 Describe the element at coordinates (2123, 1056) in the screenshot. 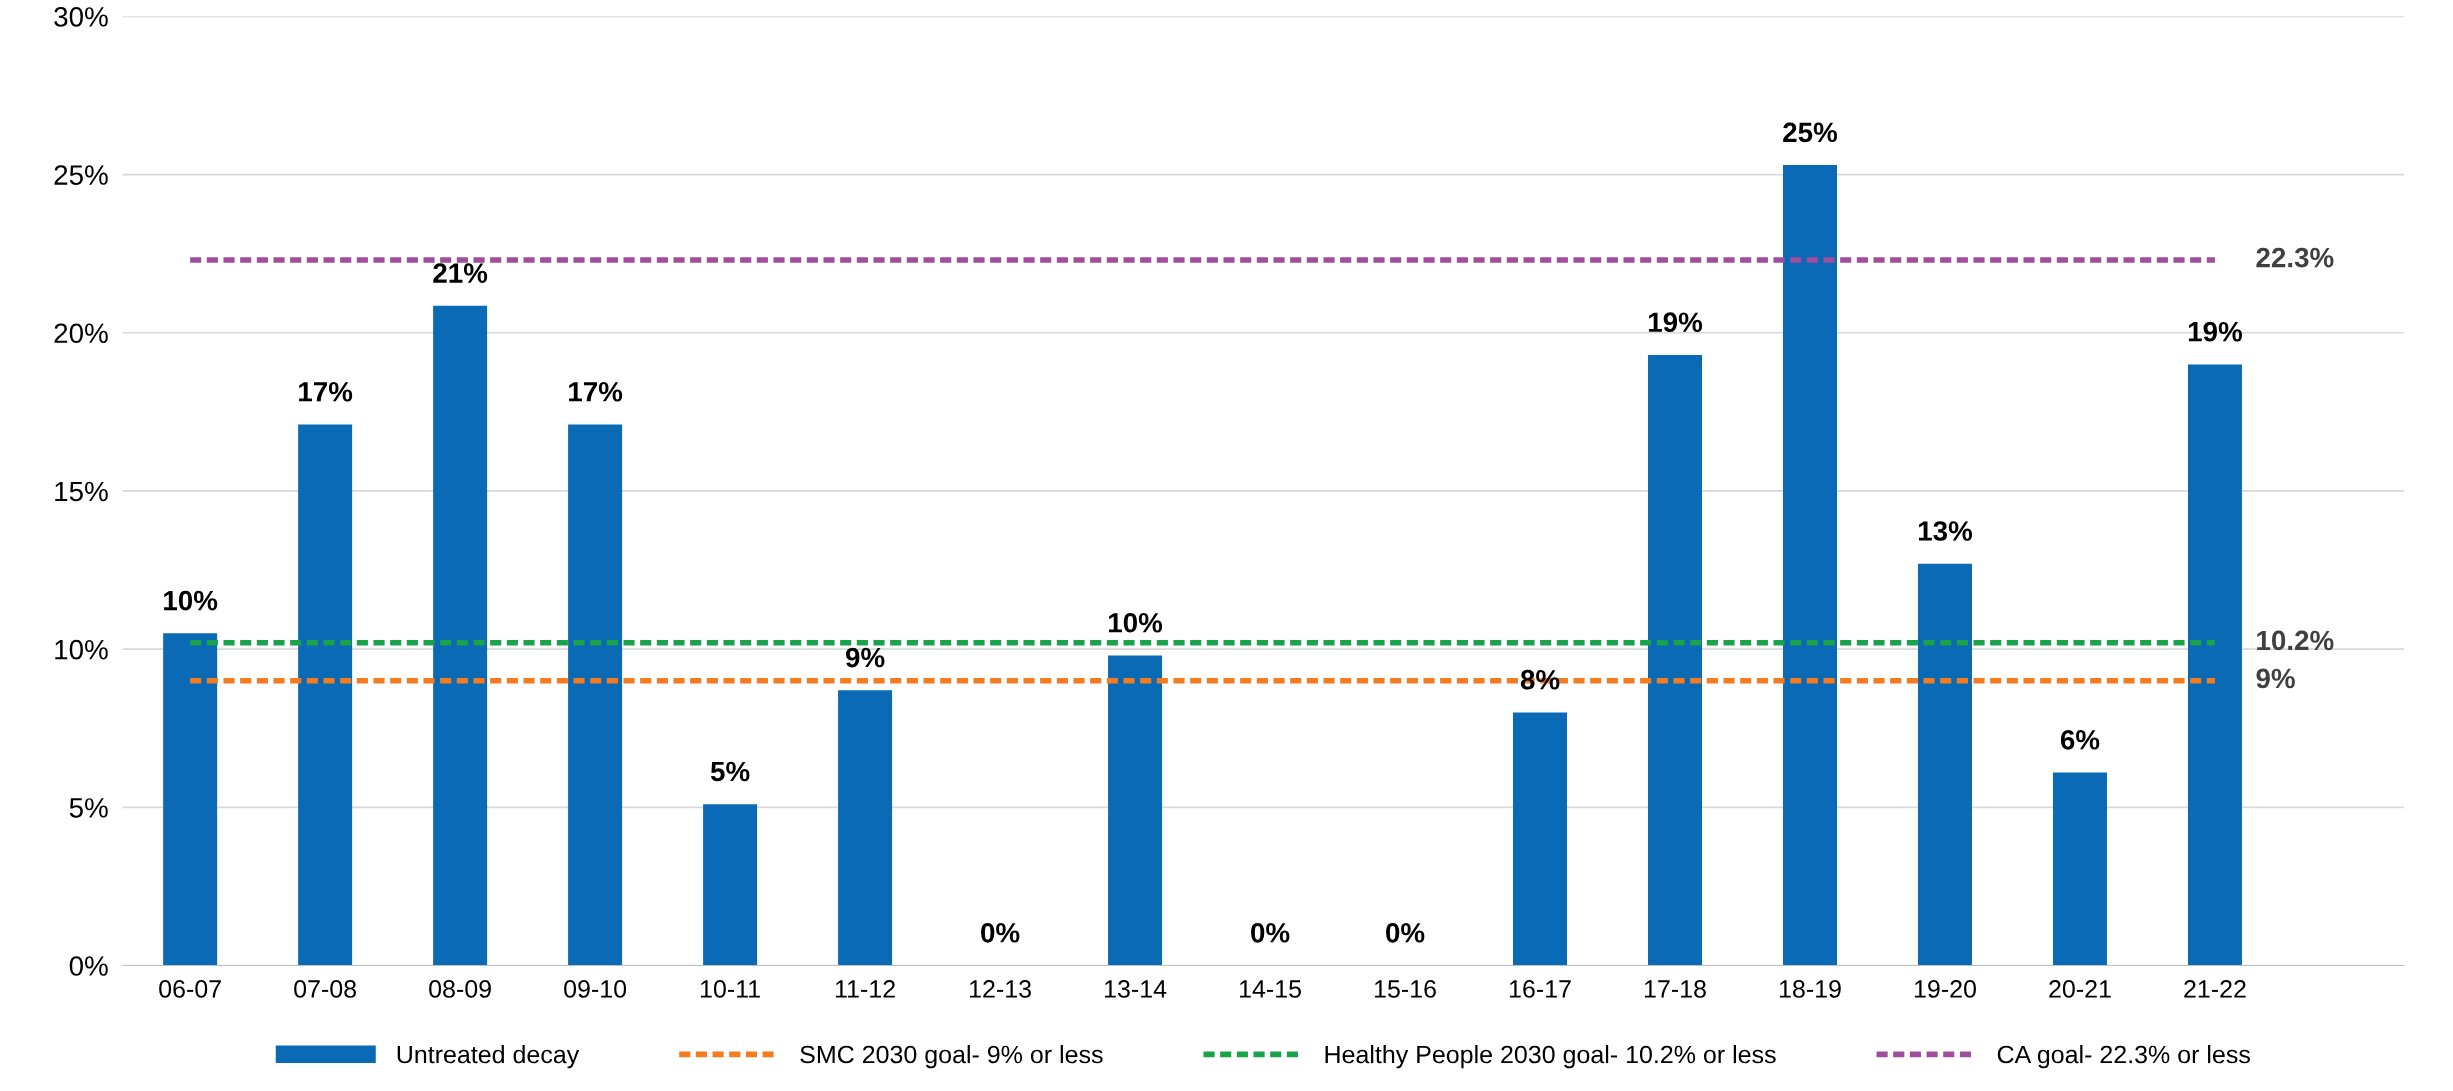

I see `legend-label: CA goal- 22.3% or less` at that location.